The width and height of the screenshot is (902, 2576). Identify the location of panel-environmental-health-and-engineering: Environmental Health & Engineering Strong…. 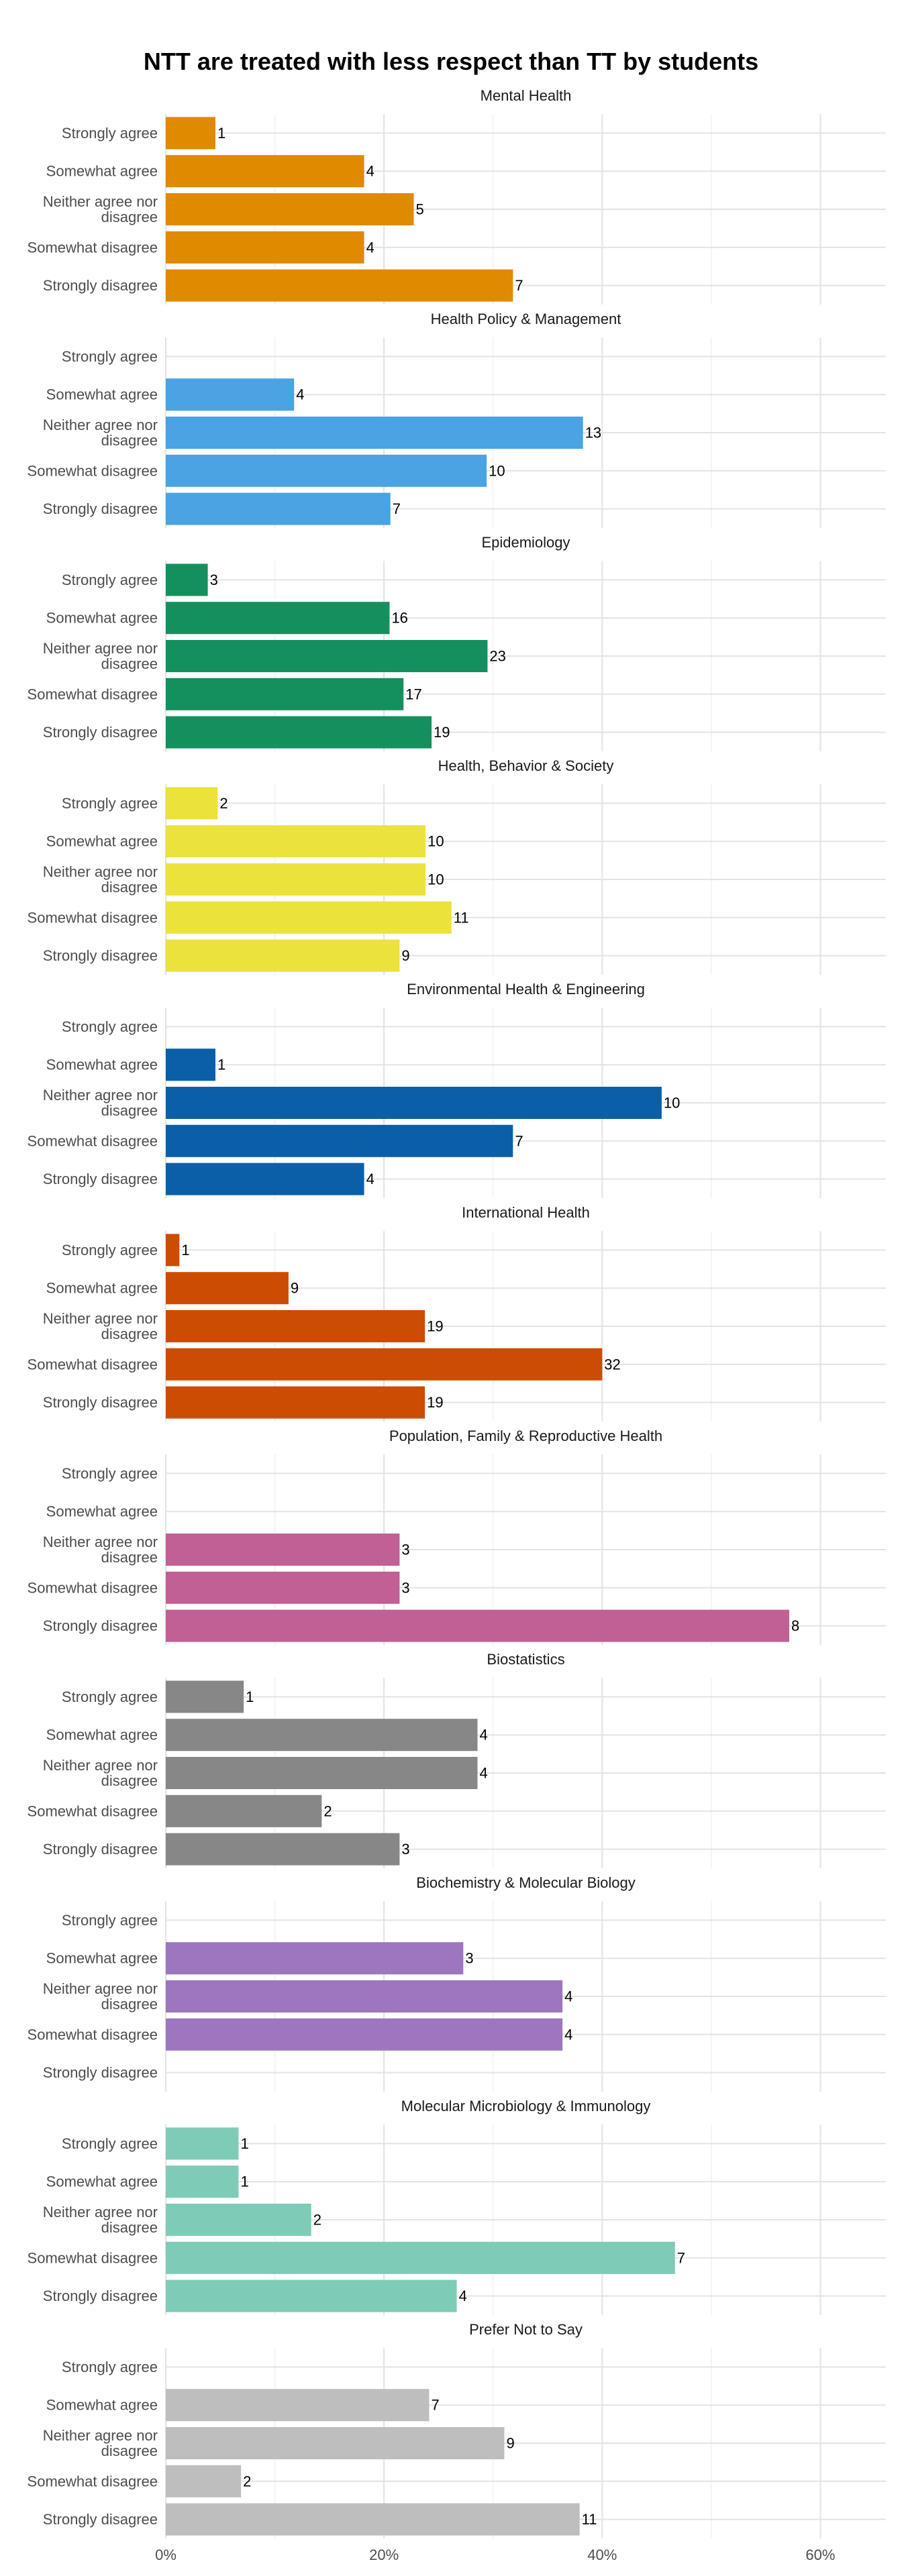
(457, 1089).